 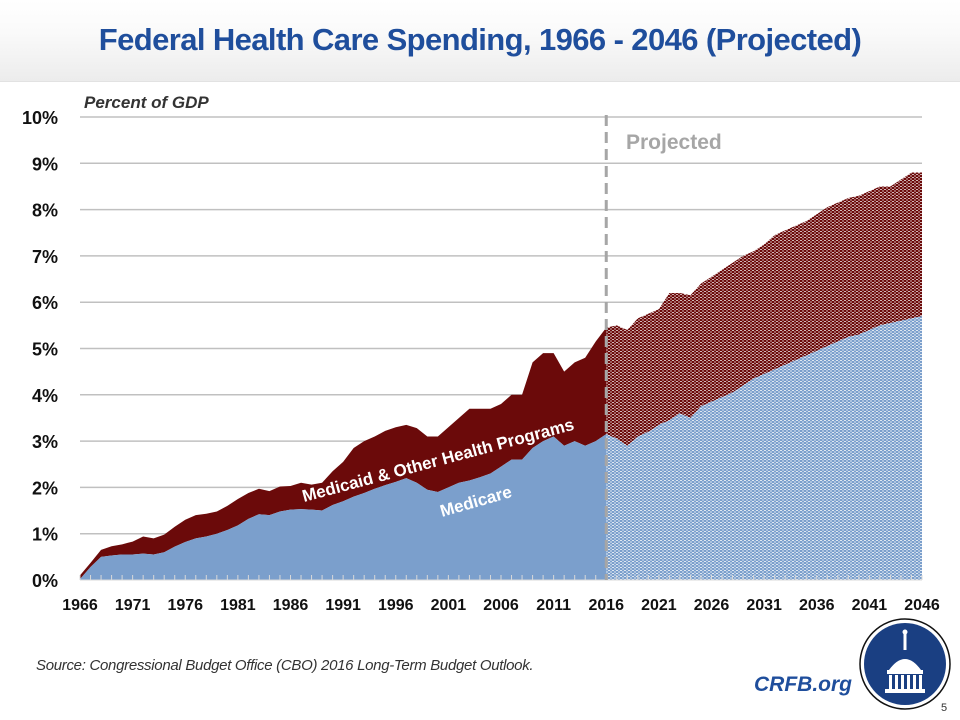 I want to click on x-axis, so click(x=501, y=578).